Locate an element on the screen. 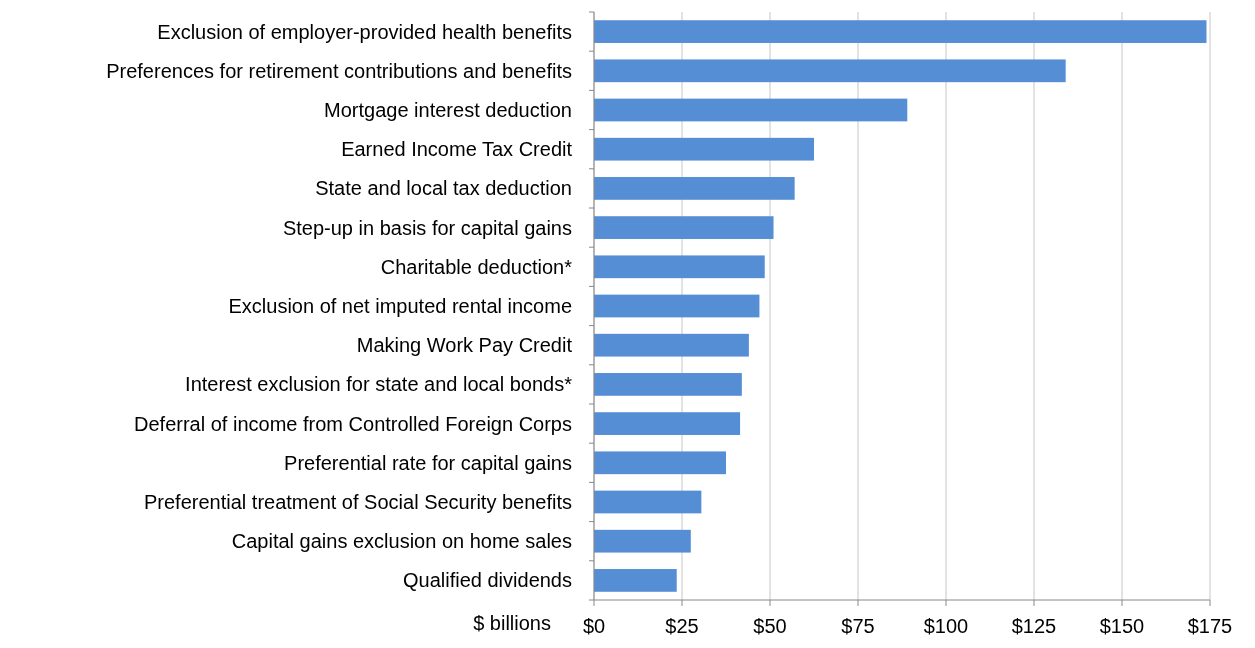 The width and height of the screenshot is (1255, 648). y-tick-label: Deferral of income from Controlled Foreign Corps is located at coordinates (353, 423).